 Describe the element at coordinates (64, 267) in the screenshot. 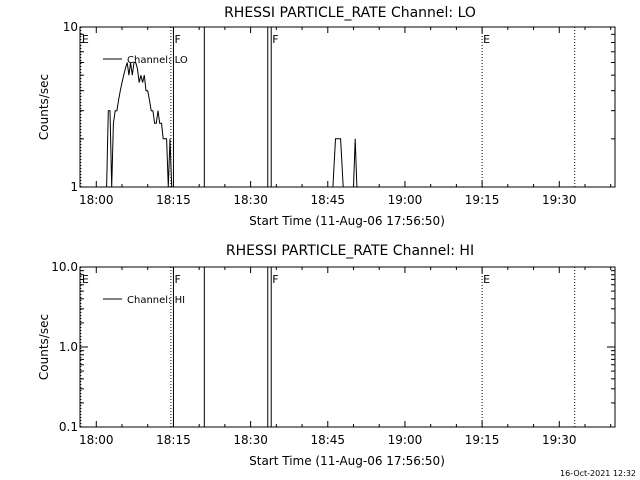

I see `y-tick-label: 10.0` at that location.